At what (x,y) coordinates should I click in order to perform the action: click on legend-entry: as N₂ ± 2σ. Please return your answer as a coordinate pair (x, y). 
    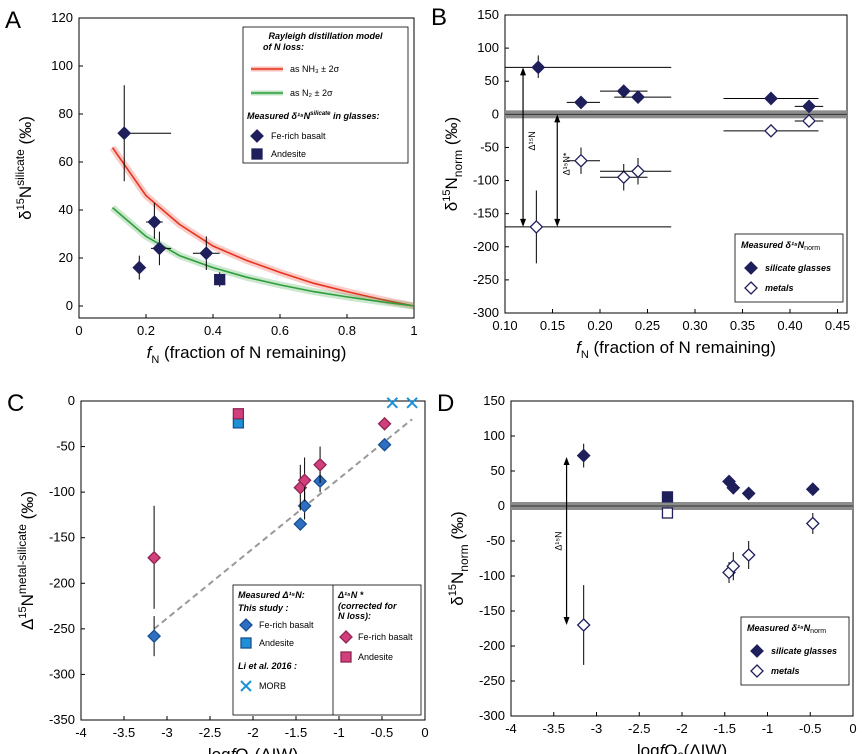
    Looking at the image, I should click on (311, 93).